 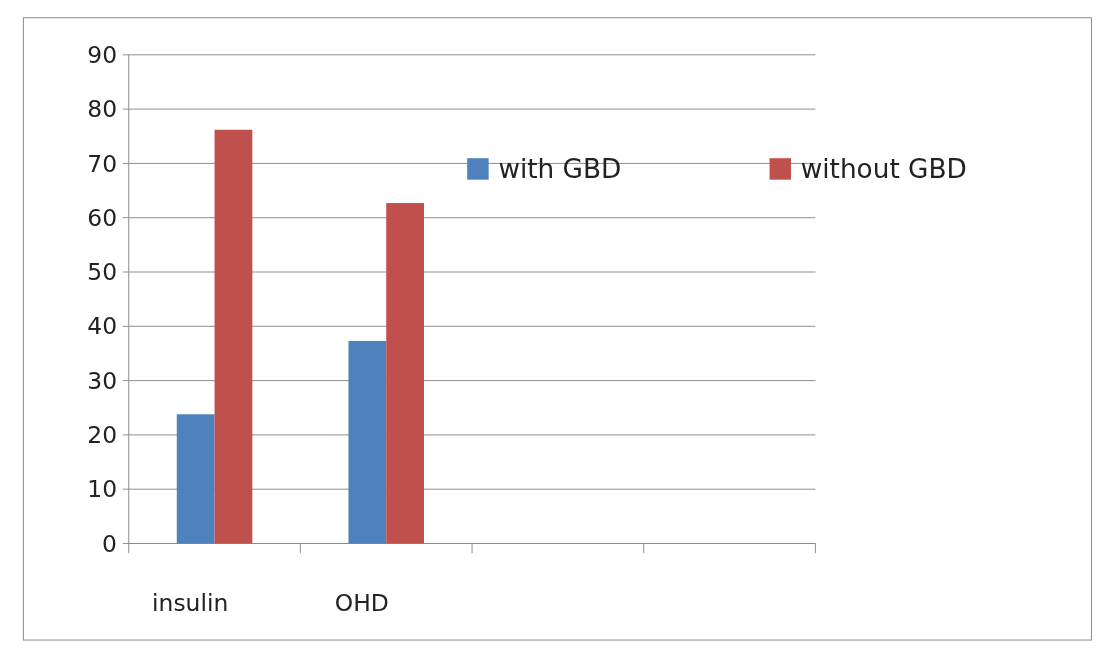 What do you see at coordinates (190, 602) in the screenshot?
I see `x-tick-label: insulin` at bounding box center [190, 602].